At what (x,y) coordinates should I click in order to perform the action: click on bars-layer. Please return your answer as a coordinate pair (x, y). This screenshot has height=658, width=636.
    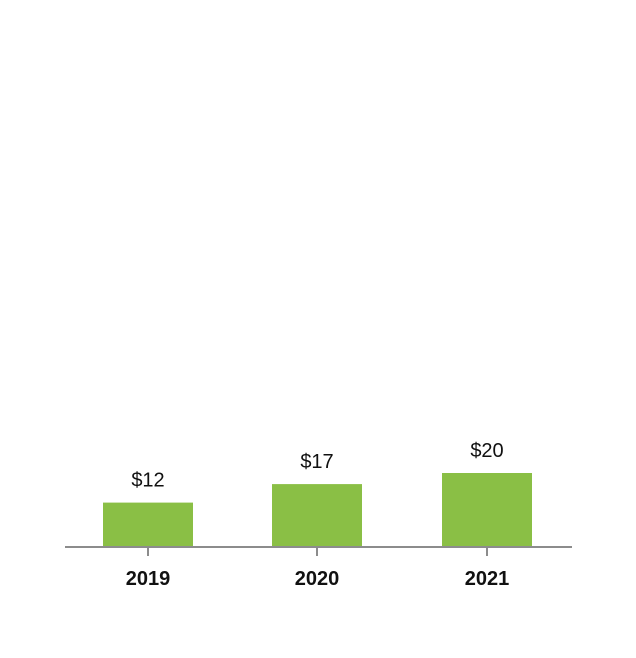
    Looking at the image, I should click on (317, 510).